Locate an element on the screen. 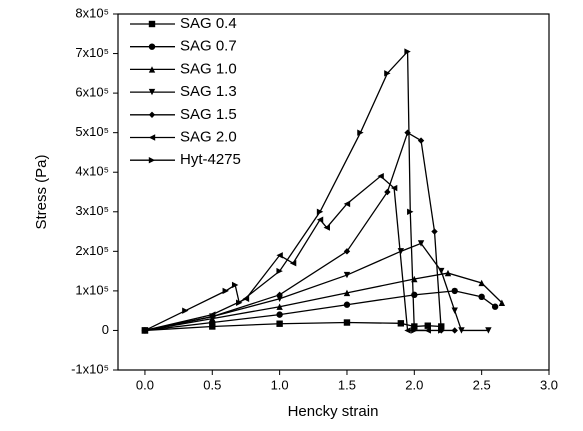  legend-text: SAG 1.5 is located at coordinates (208, 114).